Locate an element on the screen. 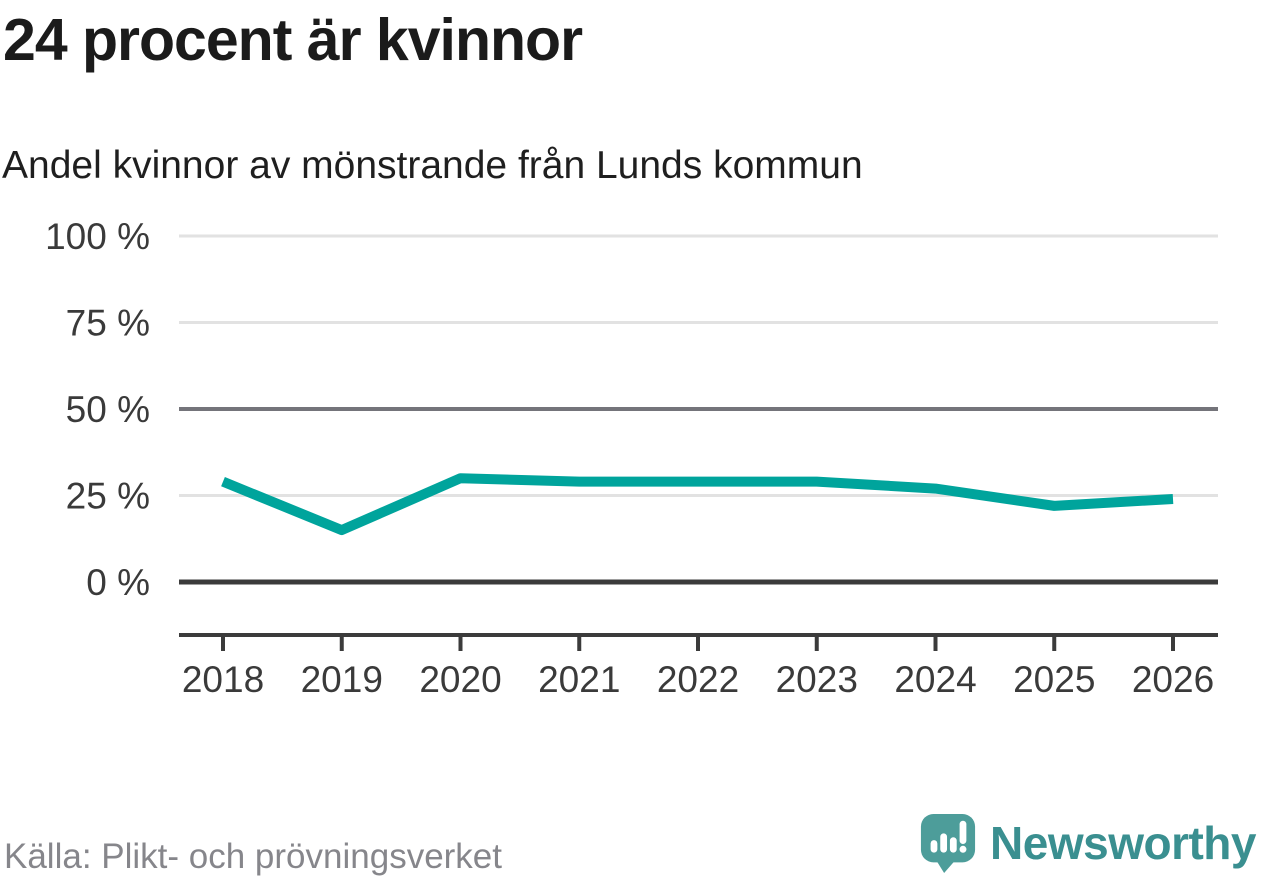 This screenshot has height=879, width=1262. y-tick-label: 0 % is located at coordinates (118, 582).